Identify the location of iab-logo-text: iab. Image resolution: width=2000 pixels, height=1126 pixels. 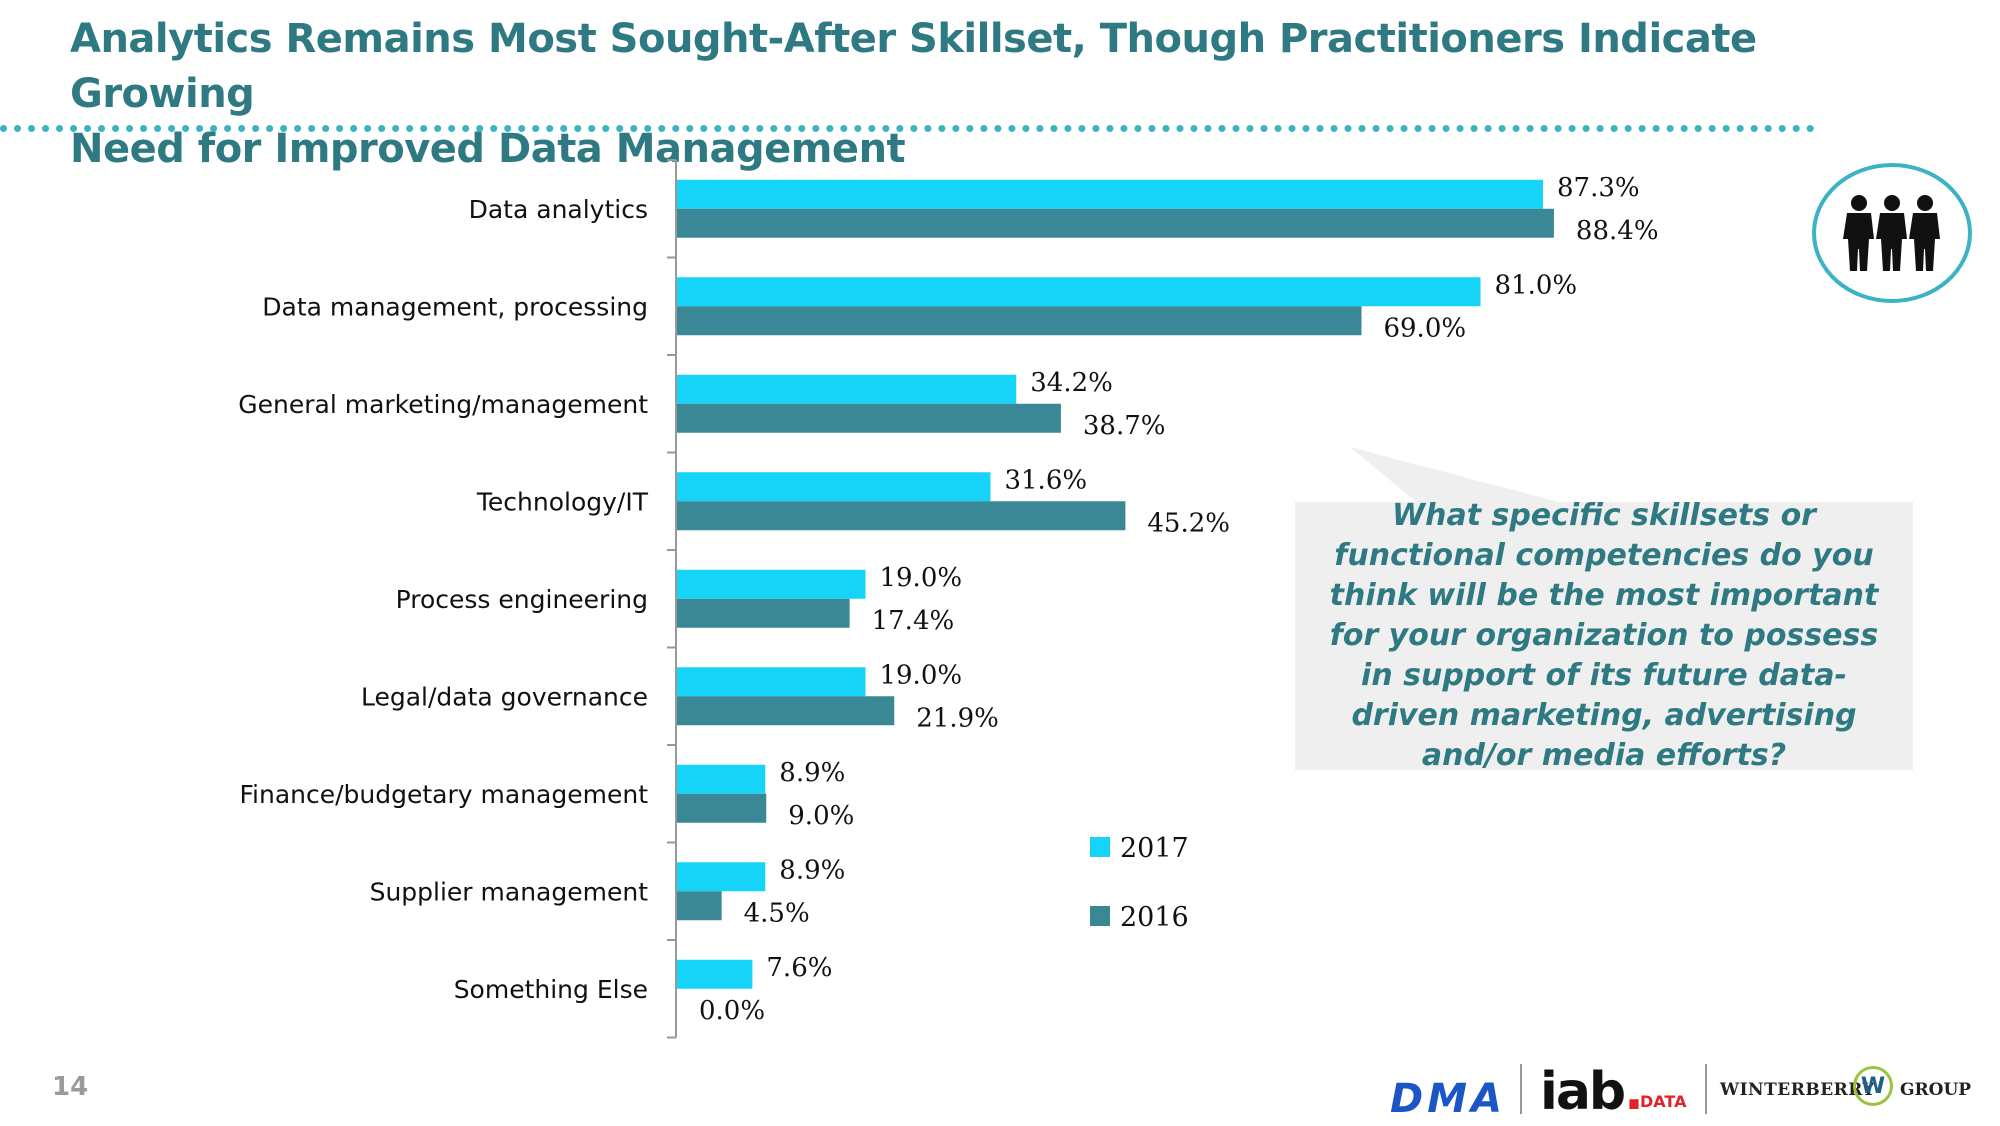
(1583, 1092).